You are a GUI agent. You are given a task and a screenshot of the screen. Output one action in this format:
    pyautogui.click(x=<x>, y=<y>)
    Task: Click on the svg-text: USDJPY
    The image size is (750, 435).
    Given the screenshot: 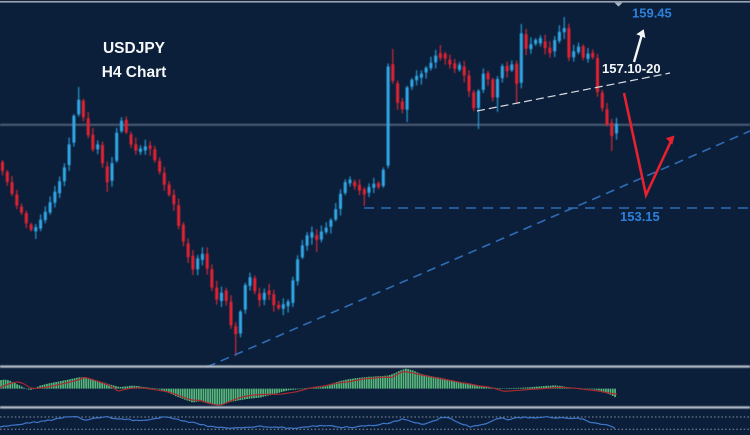 What is the action you would take?
    pyautogui.click(x=134, y=48)
    